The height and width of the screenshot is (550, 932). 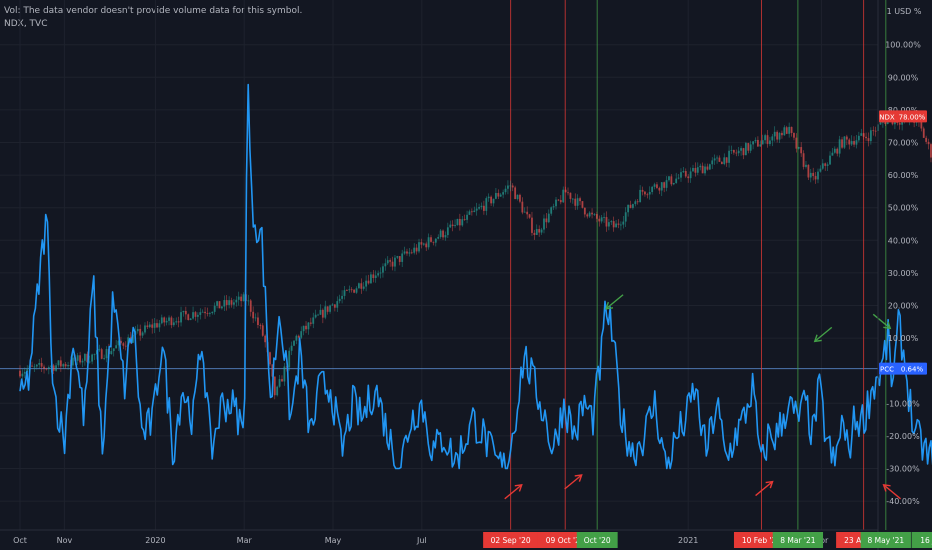 I want to click on y-tick-label: 50.00%, so click(x=903, y=208).